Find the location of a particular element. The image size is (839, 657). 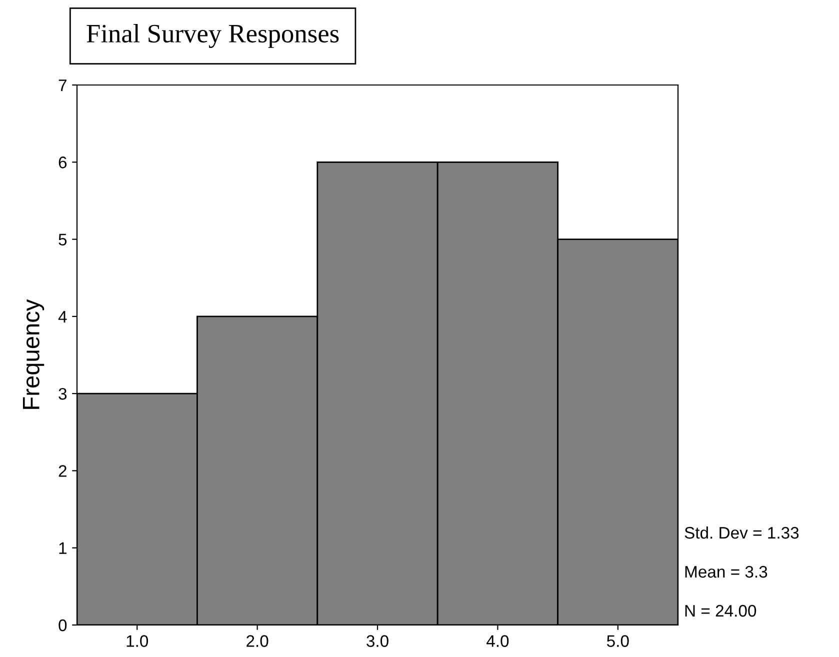

y-tick-label: 5 is located at coordinates (62, 240).